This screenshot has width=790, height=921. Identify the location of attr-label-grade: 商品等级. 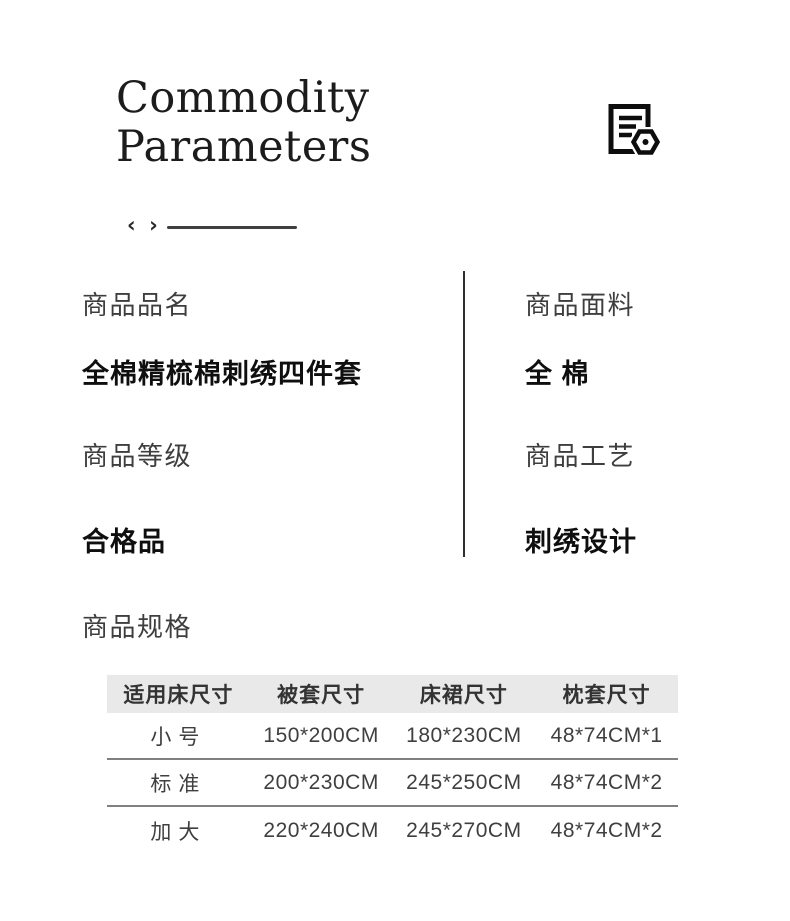
(137, 456).